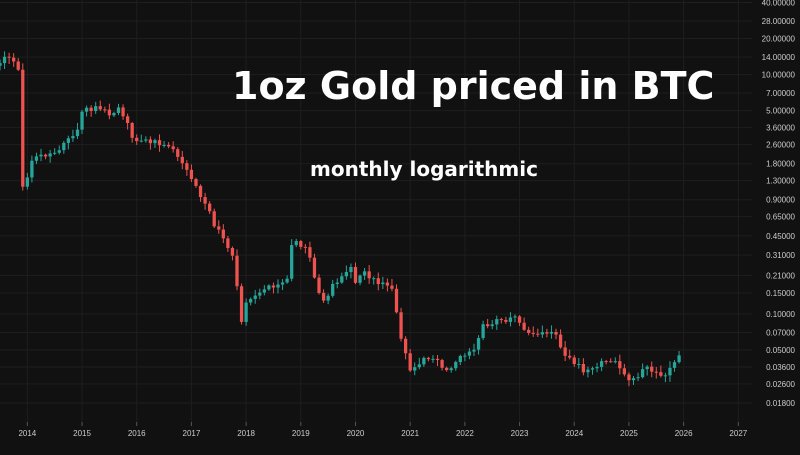  I want to click on x-tick-label: 2021, so click(410, 433).